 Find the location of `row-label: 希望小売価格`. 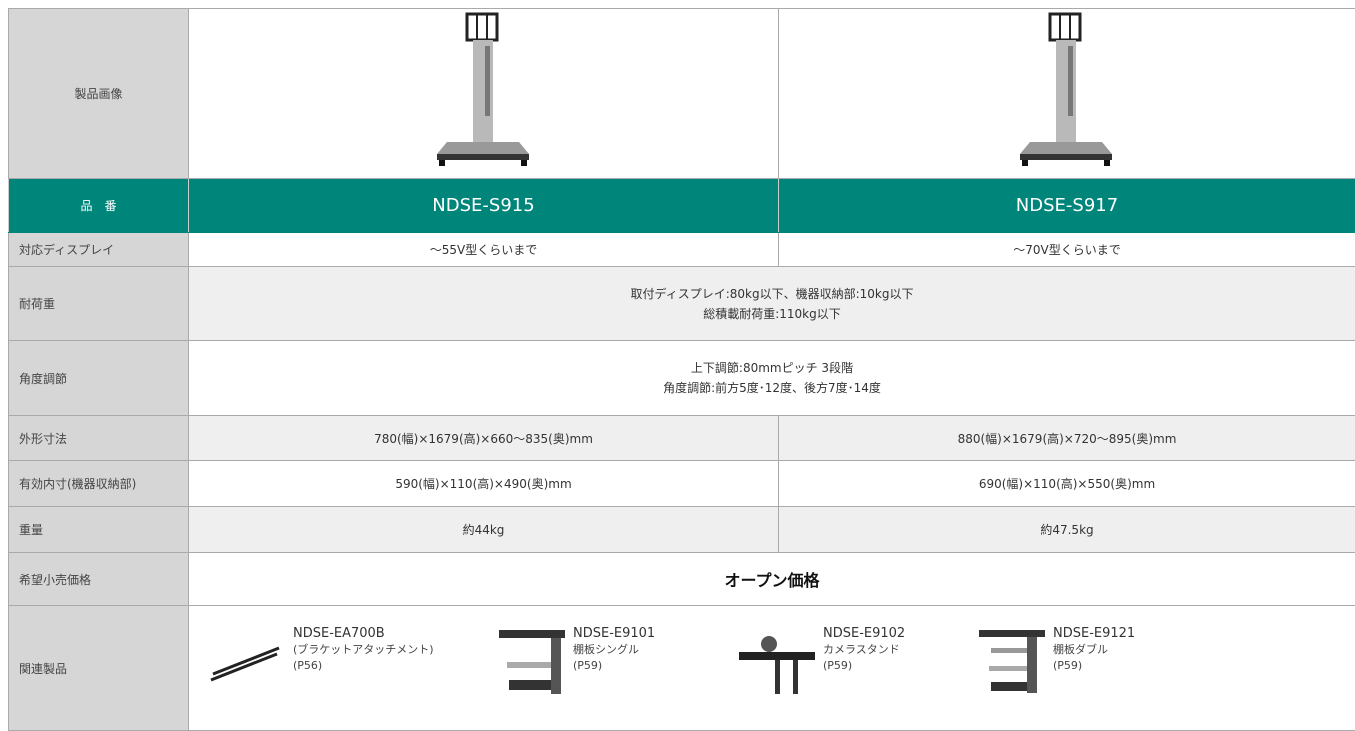

row-label: 希望小売価格 is located at coordinates (99, 579).